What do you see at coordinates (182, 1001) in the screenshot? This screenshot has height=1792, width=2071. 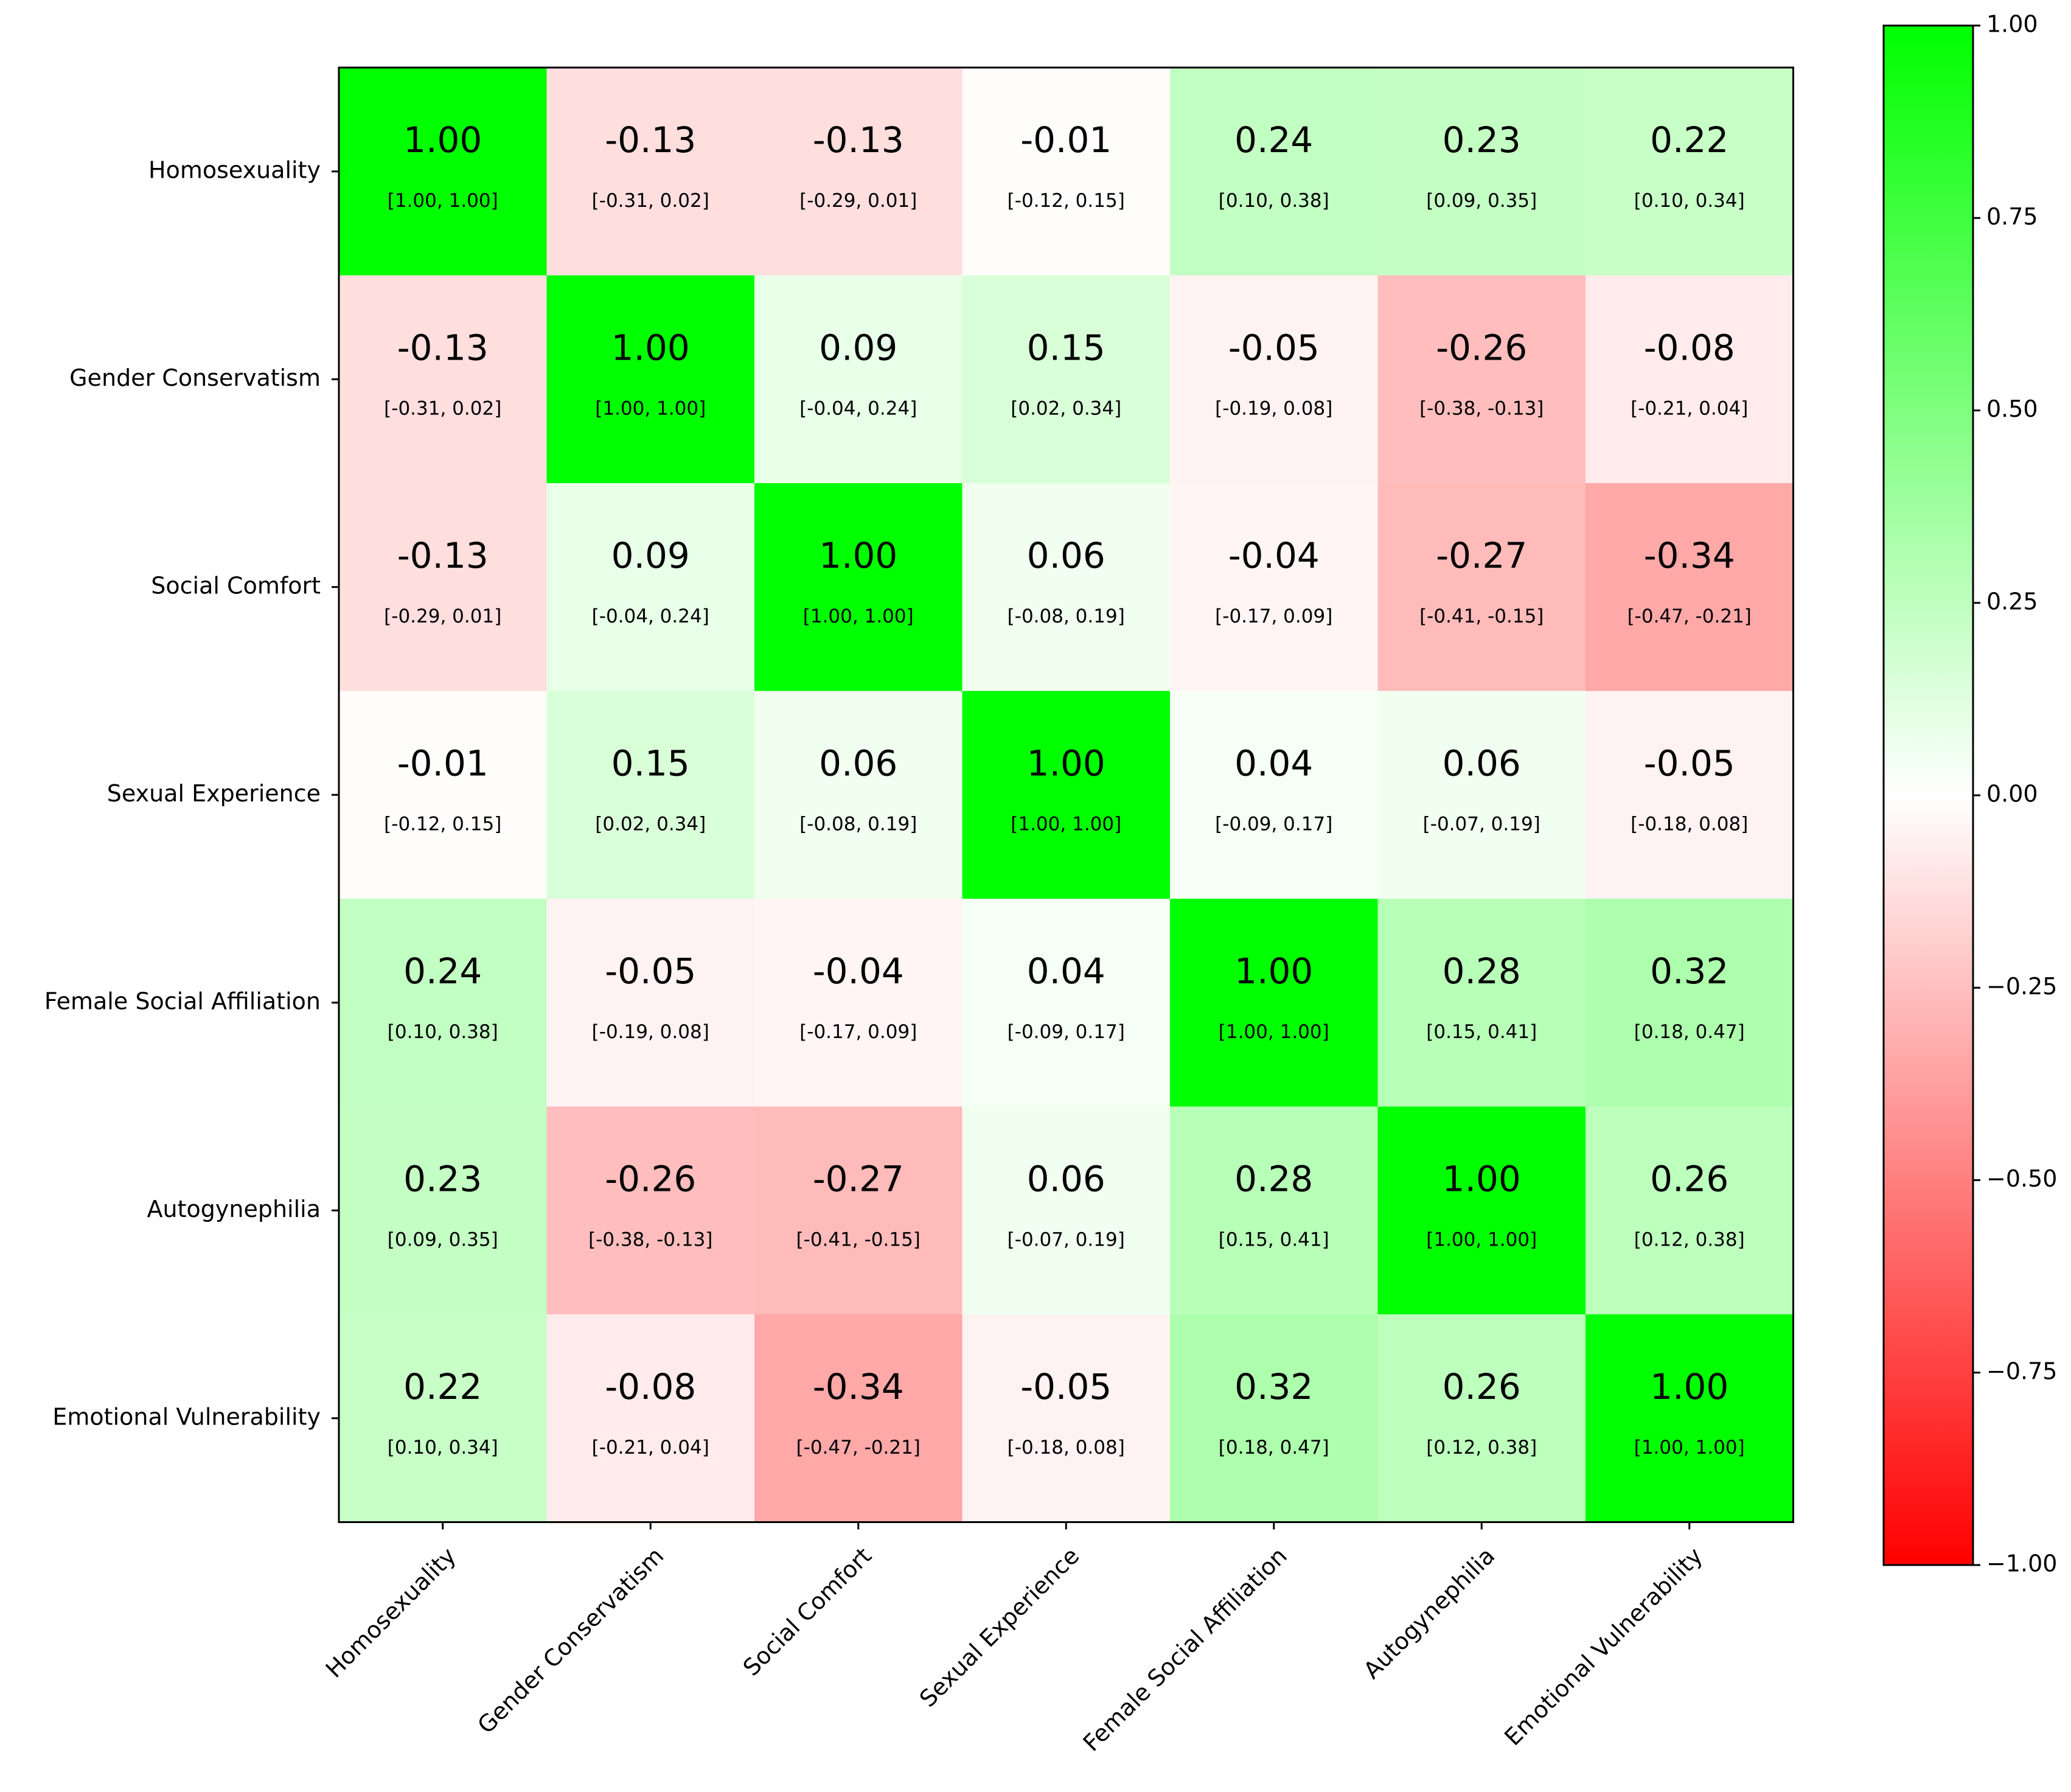 I see `y-tick-label: Female Social Affiliation` at bounding box center [182, 1001].